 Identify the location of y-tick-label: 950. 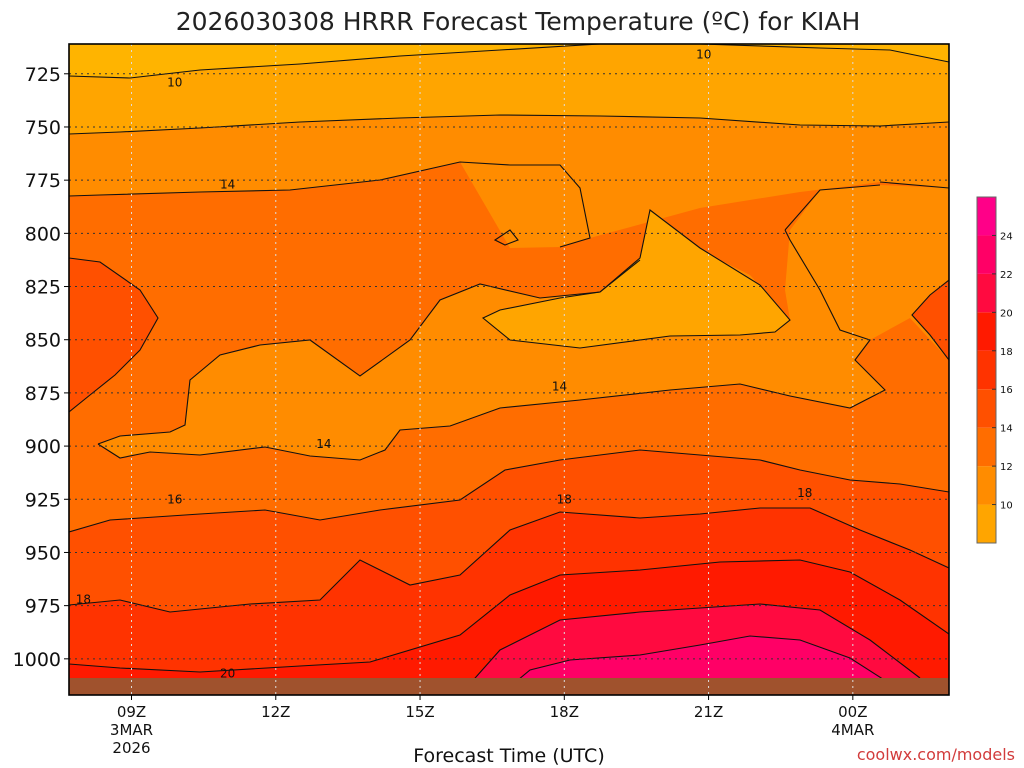
(43, 553).